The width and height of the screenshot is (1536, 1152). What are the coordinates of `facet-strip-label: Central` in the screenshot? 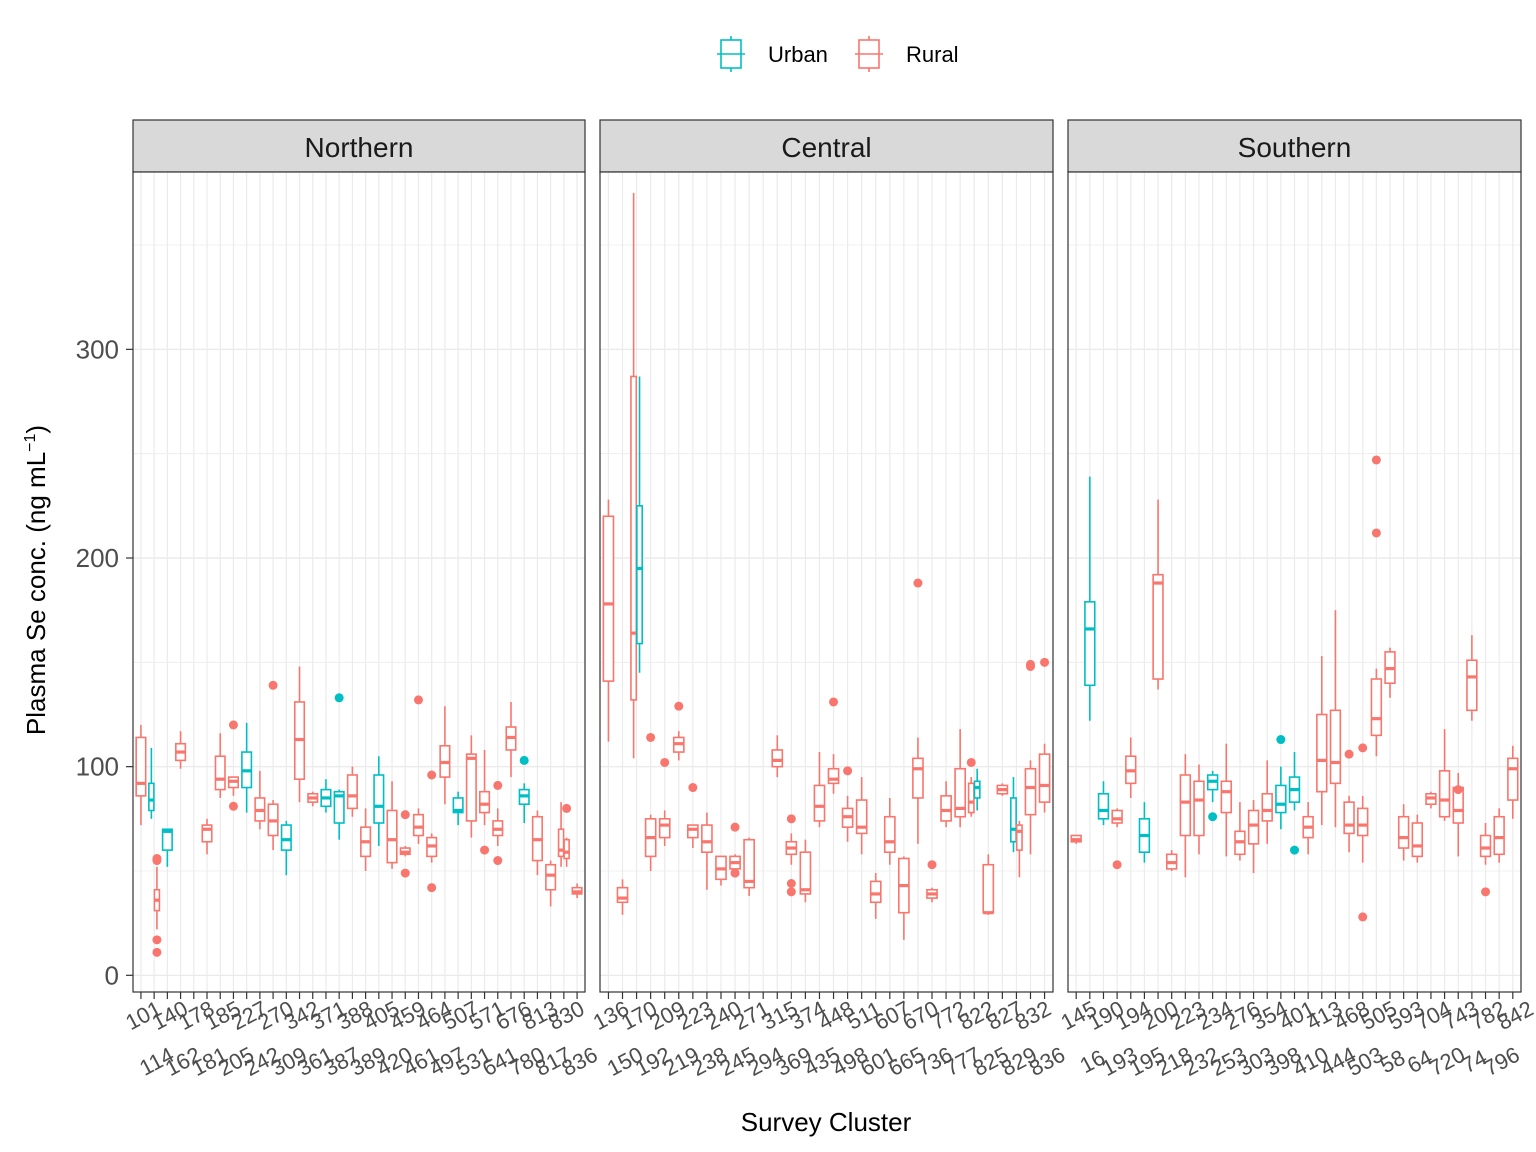 It's located at (826, 147).